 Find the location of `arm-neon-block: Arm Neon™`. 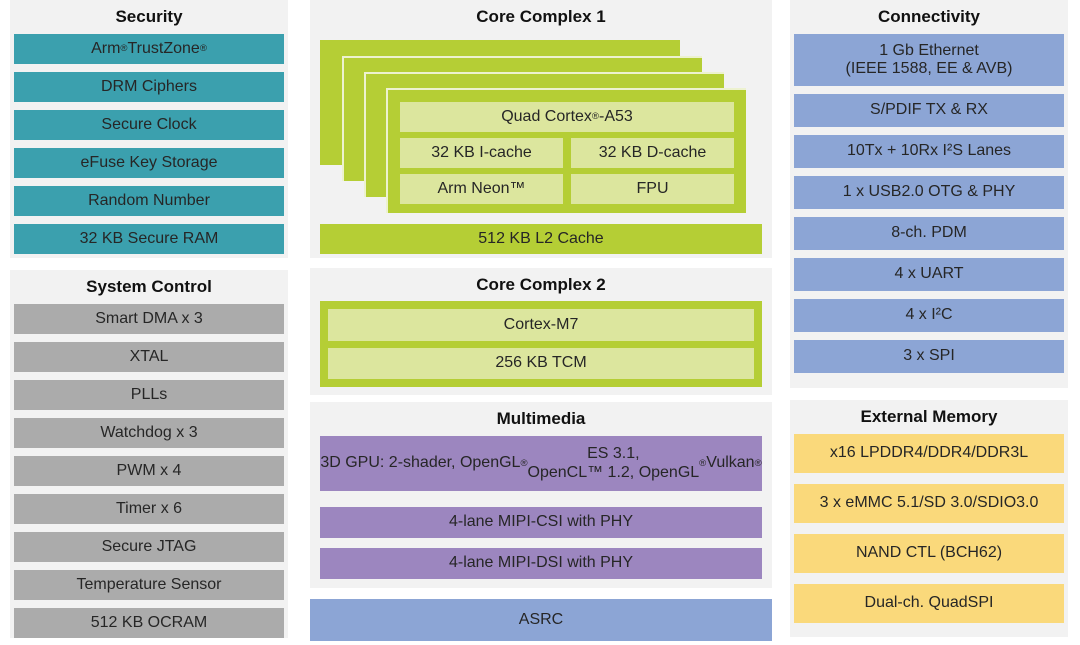

arm-neon-block: Arm Neon™ is located at coordinates (481, 189).